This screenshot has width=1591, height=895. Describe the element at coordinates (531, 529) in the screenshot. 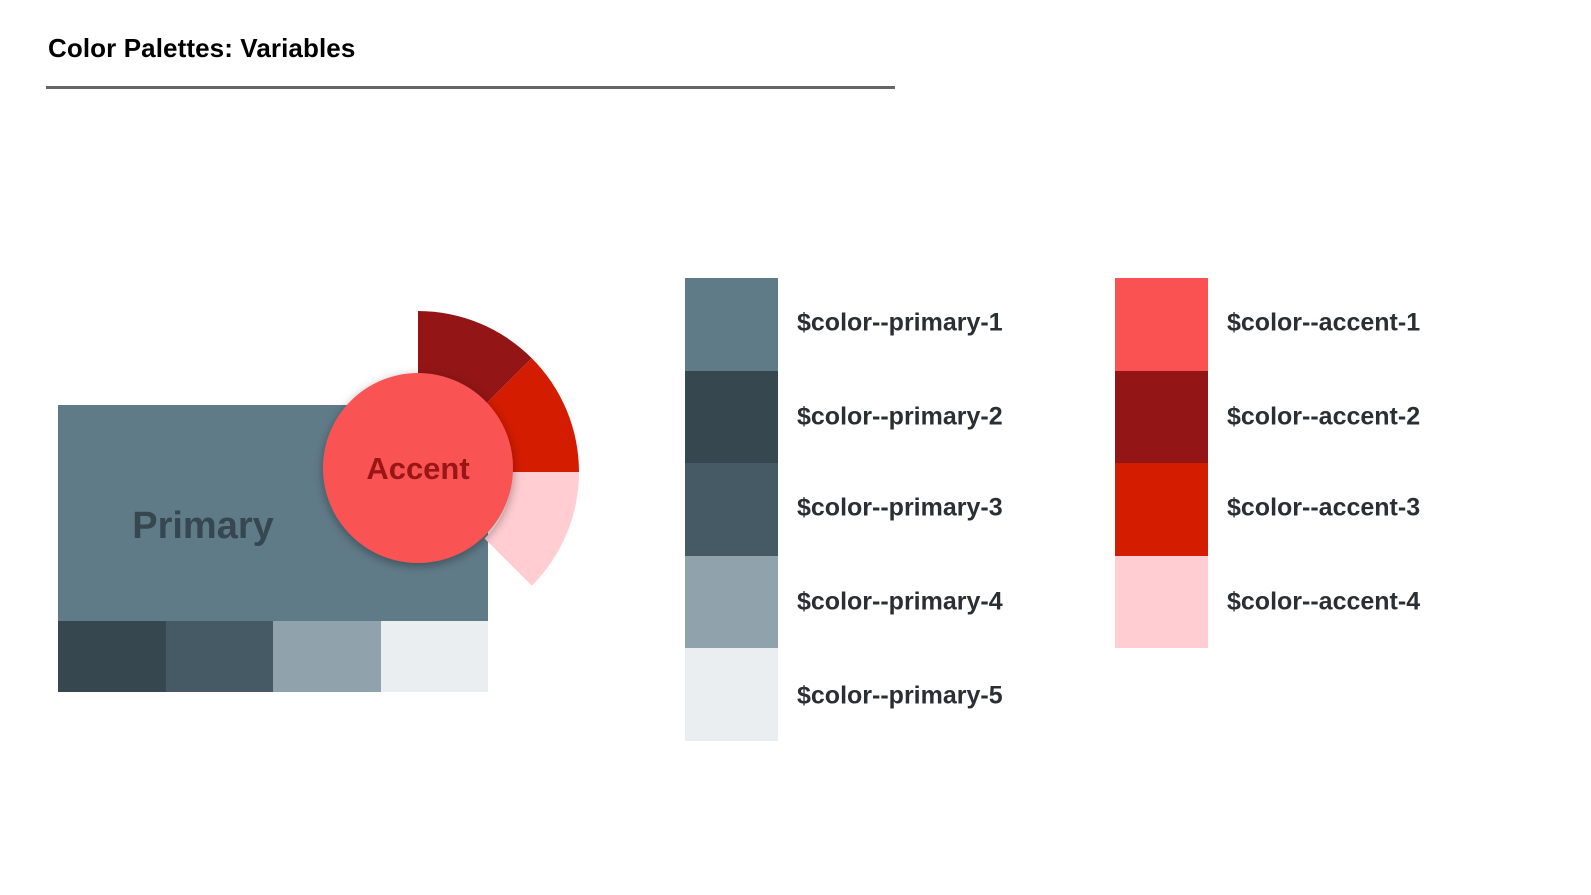

I see `accent-ring-segment-light` at that location.